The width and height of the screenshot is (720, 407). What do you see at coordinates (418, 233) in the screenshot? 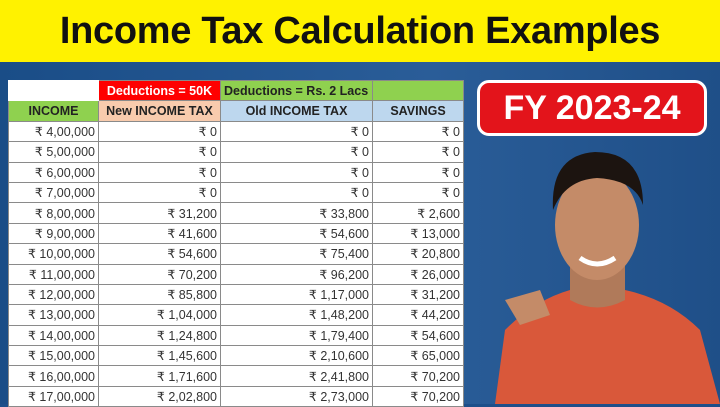
I see `table-cell: ₹ 13,000` at bounding box center [418, 233].